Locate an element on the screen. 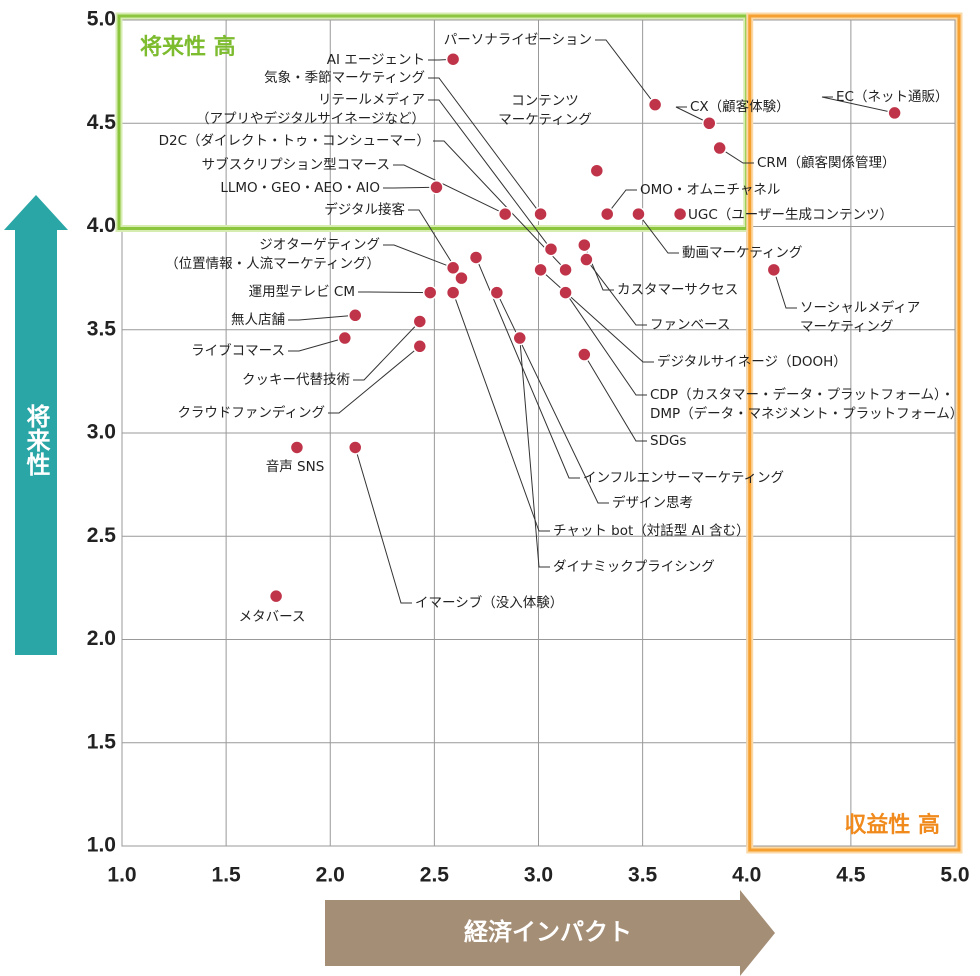  point-label: 無人店舗 is located at coordinates (258, 320).